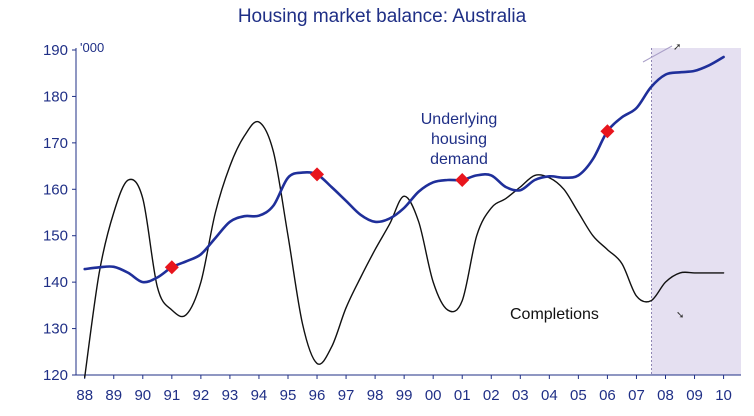 The width and height of the screenshot is (754, 416). Describe the element at coordinates (491, 395) in the screenshot. I see `x-tick-label: 02` at that location.